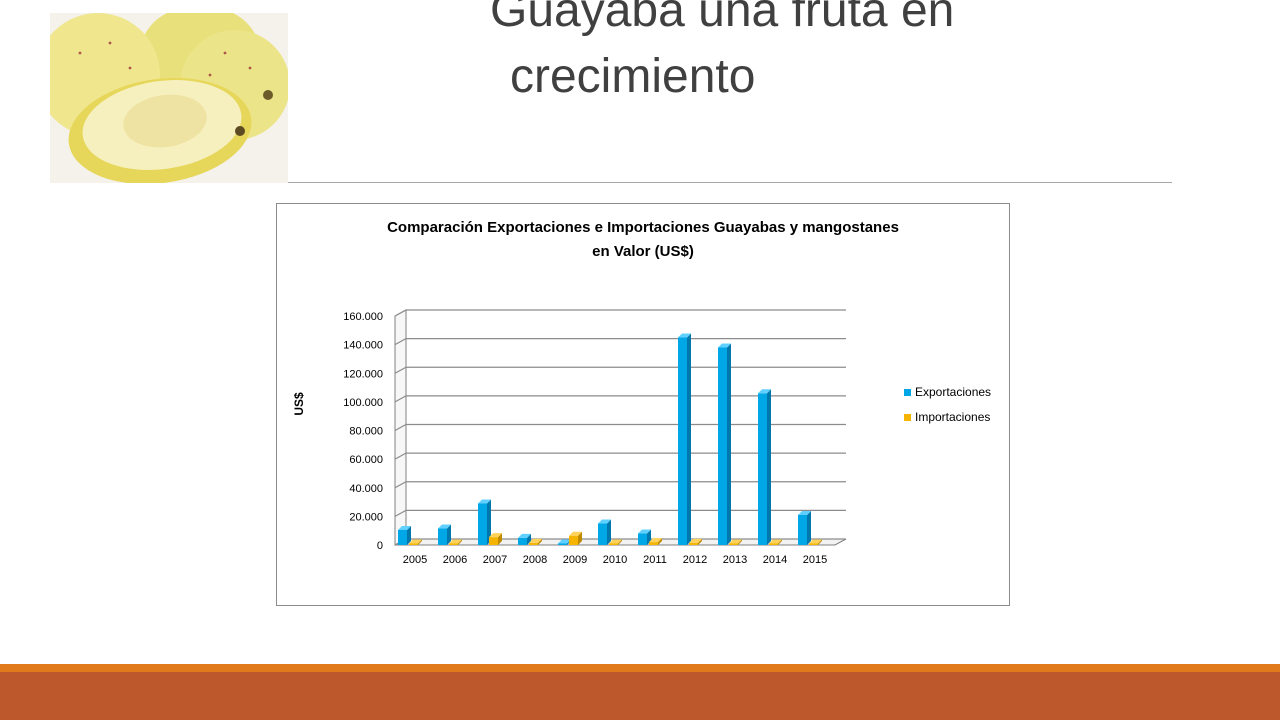 This screenshot has height=720, width=1280. What do you see at coordinates (415, 560) in the screenshot?
I see `x-tick-label: 2005` at bounding box center [415, 560].